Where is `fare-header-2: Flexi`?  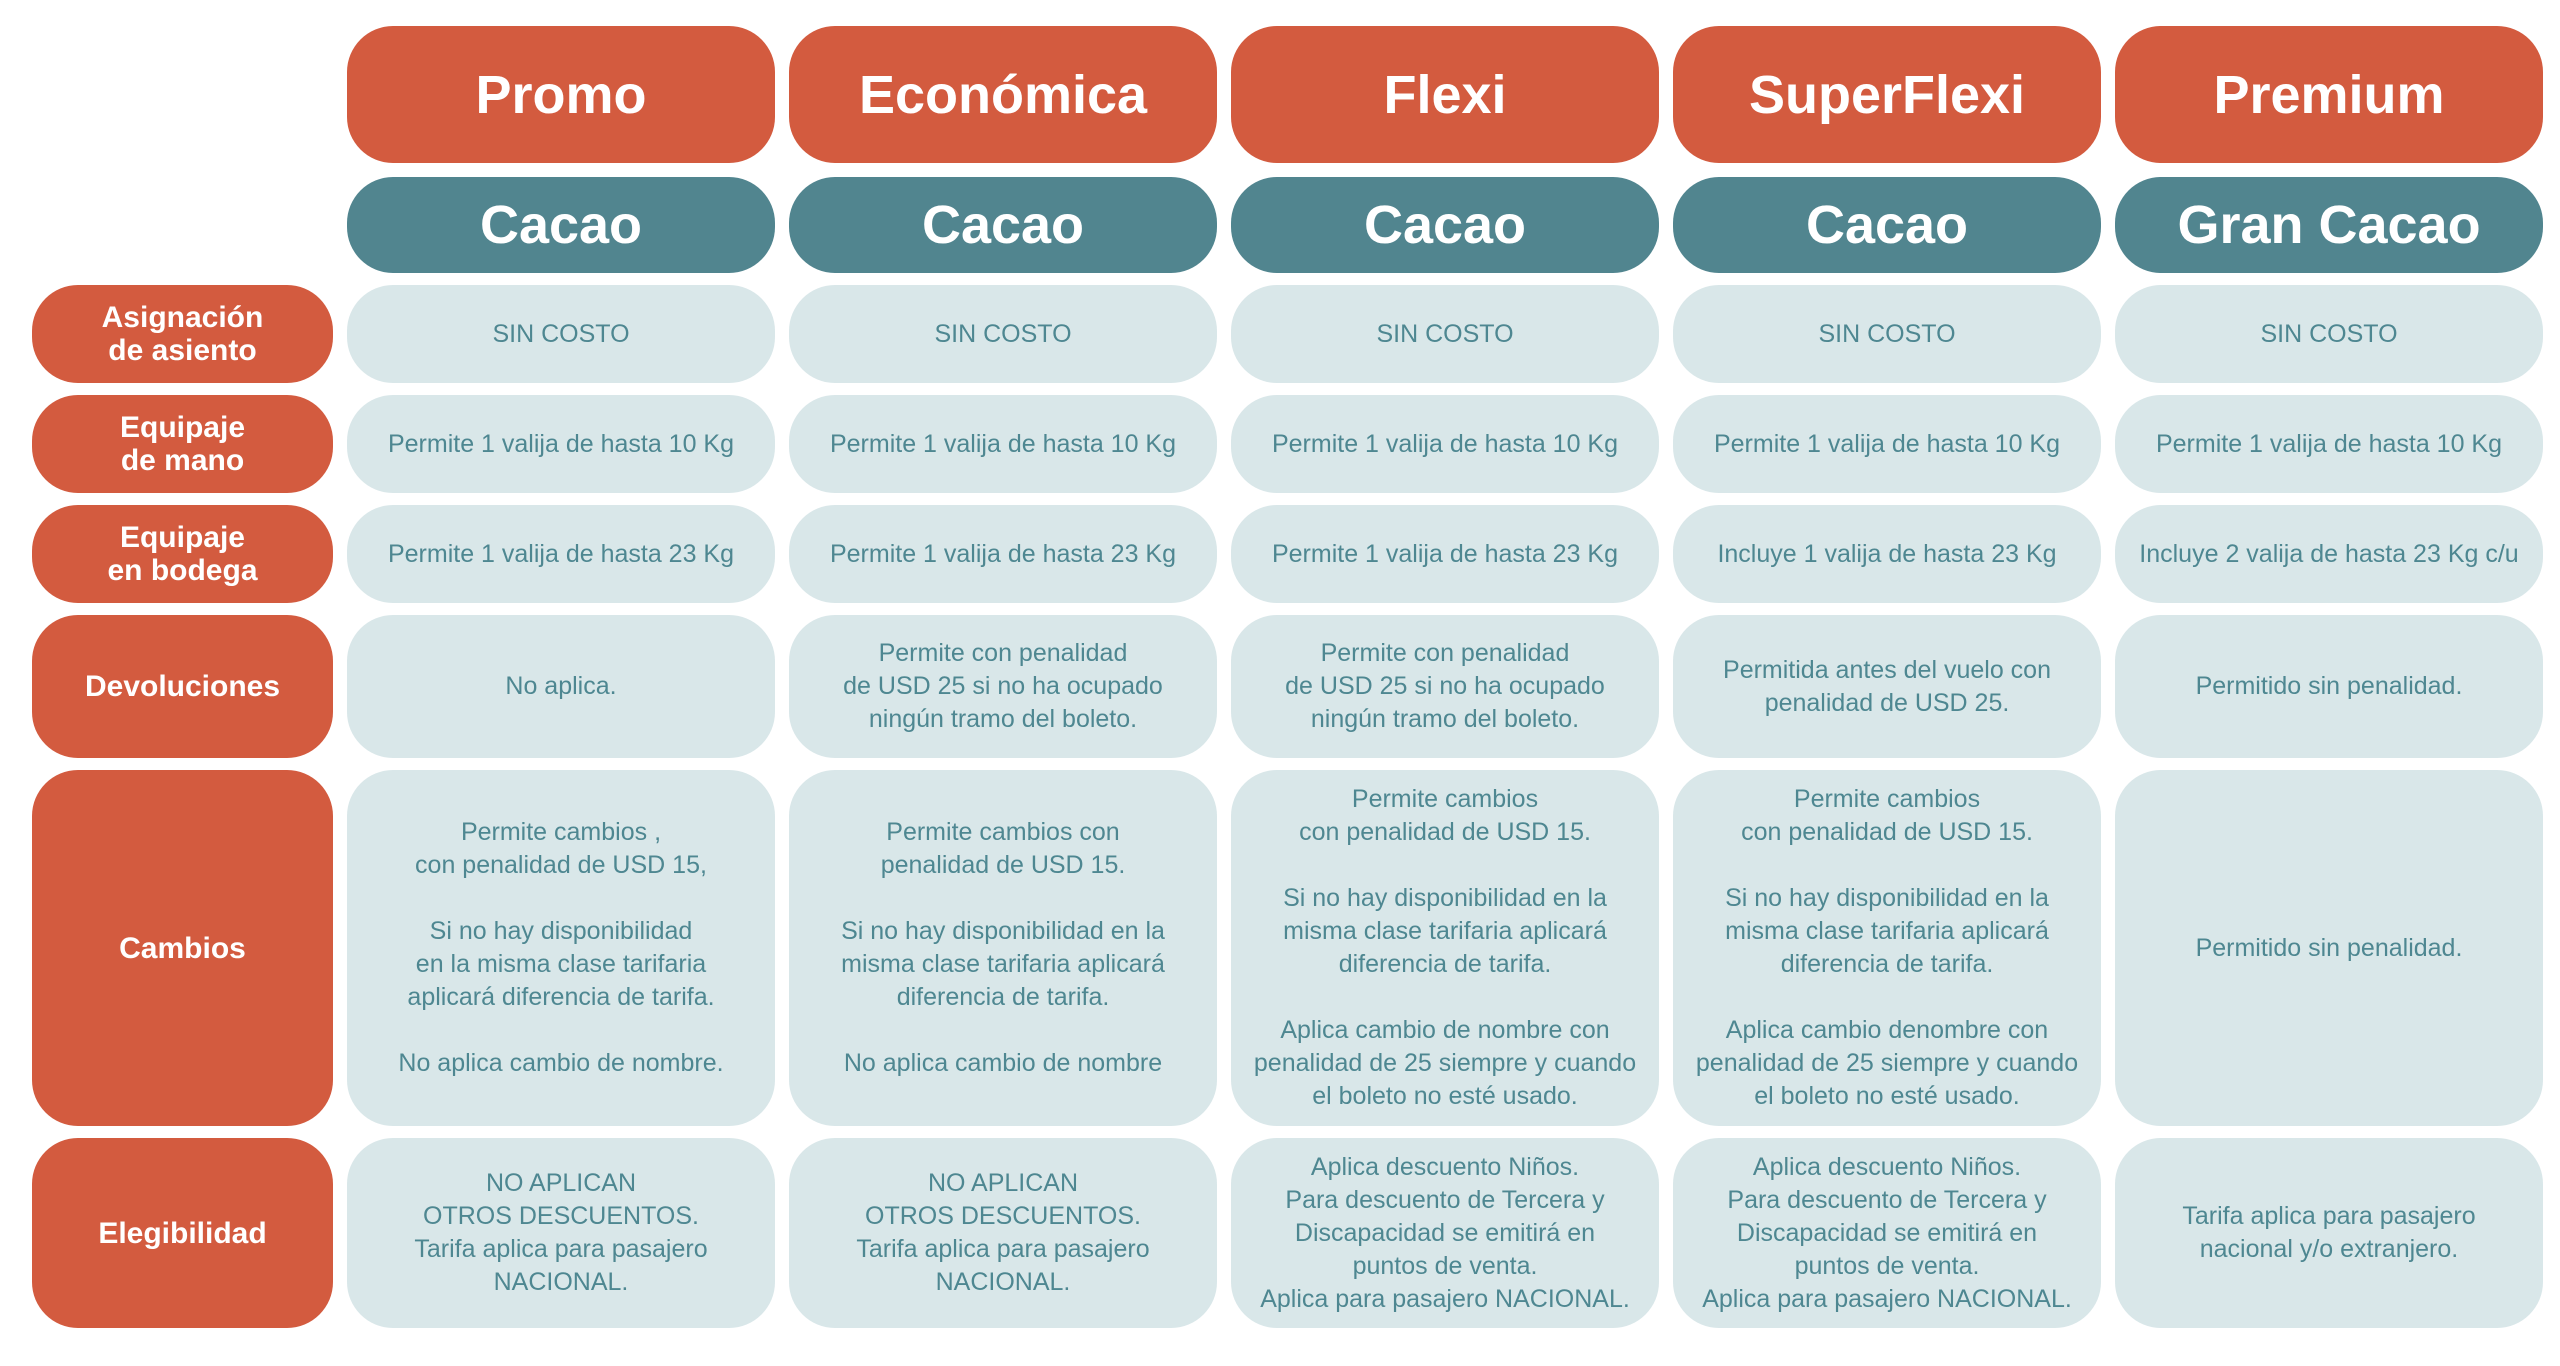
fare-header-2: Flexi is located at coordinates (1445, 94).